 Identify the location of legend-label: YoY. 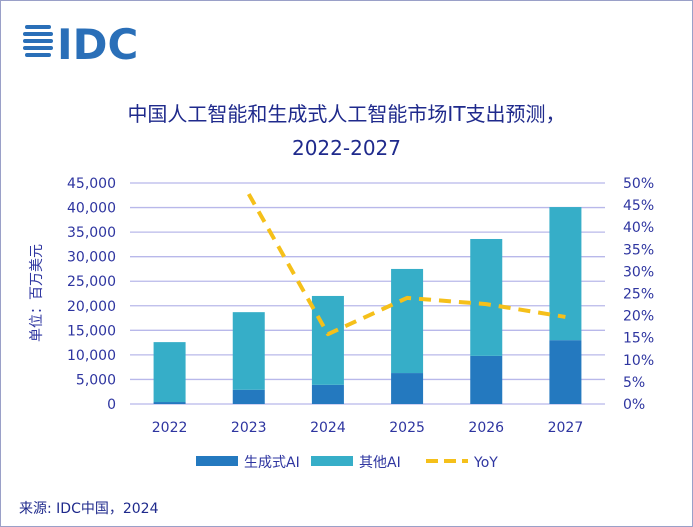
(485, 463).